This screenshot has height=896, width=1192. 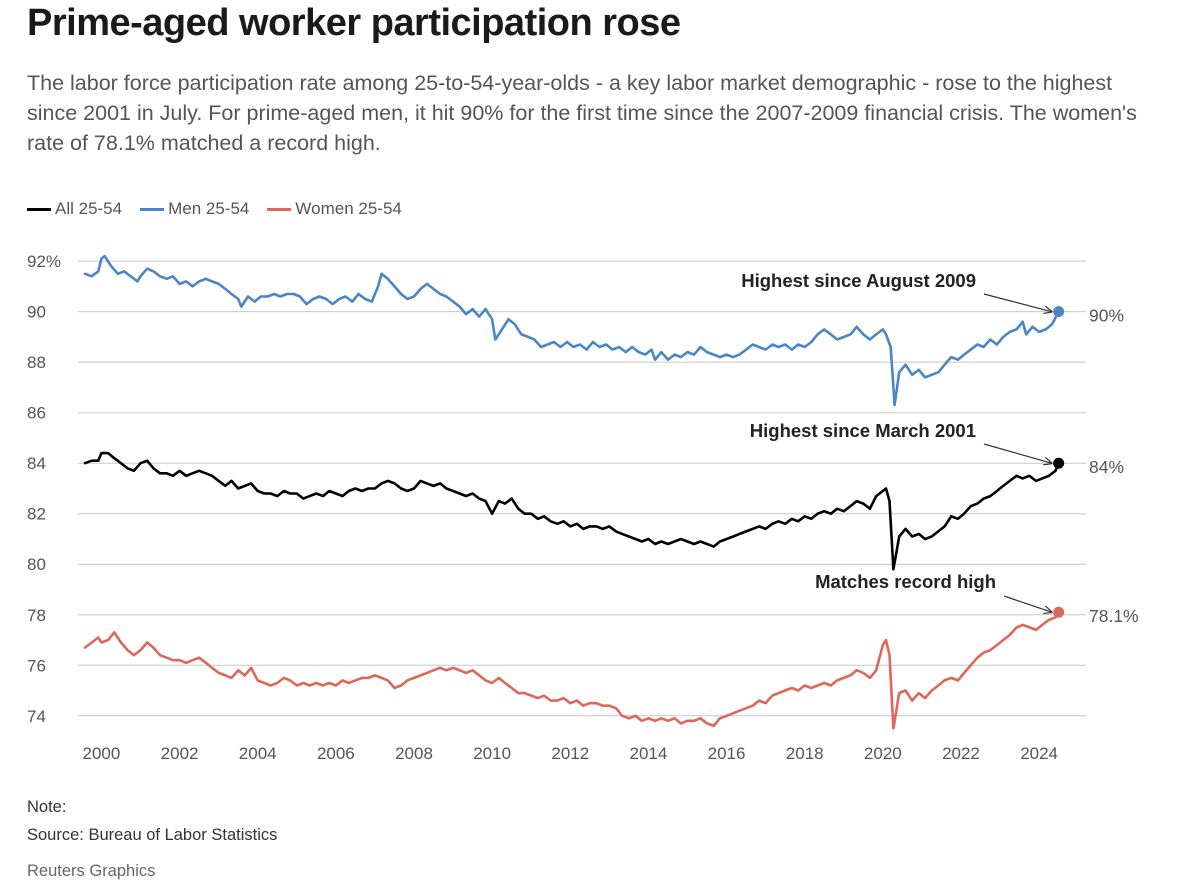 I want to click on x-tick-label: 2018, so click(x=805, y=753).